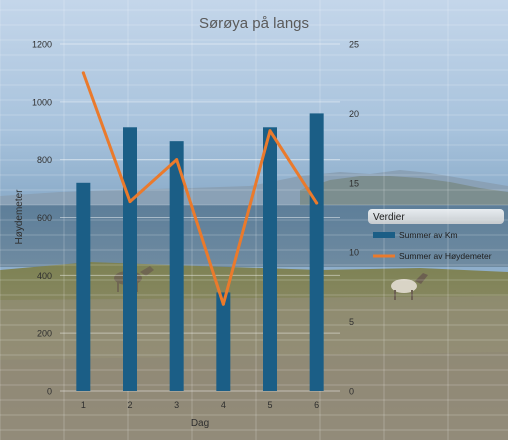 This screenshot has height=440, width=508. Describe the element at coordinates (354, 253) in the screenshot. I see `right-axis-tick-label: 10` at that location.